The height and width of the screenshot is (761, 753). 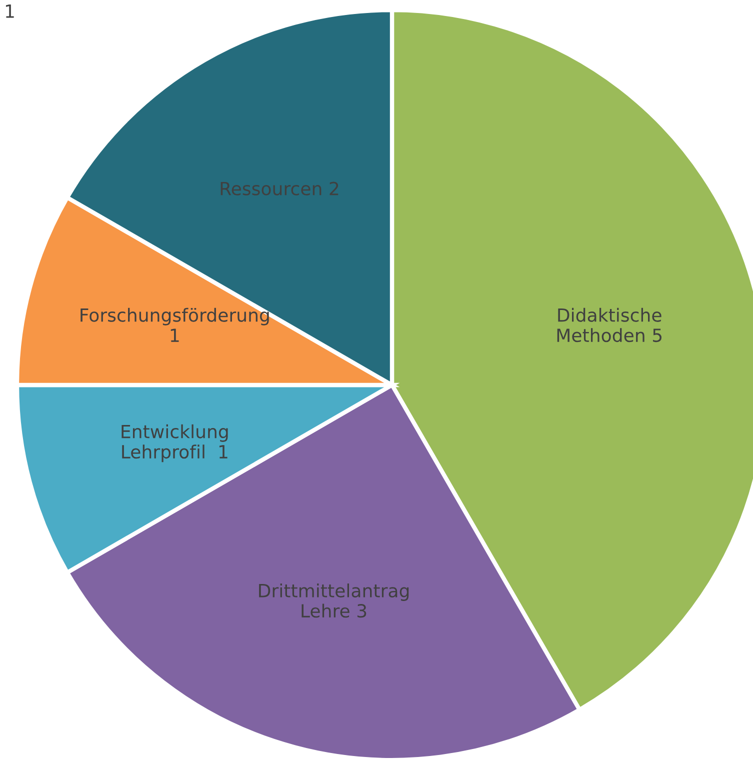 What do you see at coordinates (279, 189) in the screenshot?
I see `slice-label: Ressourcen 2` at bounding box center [279, 189].